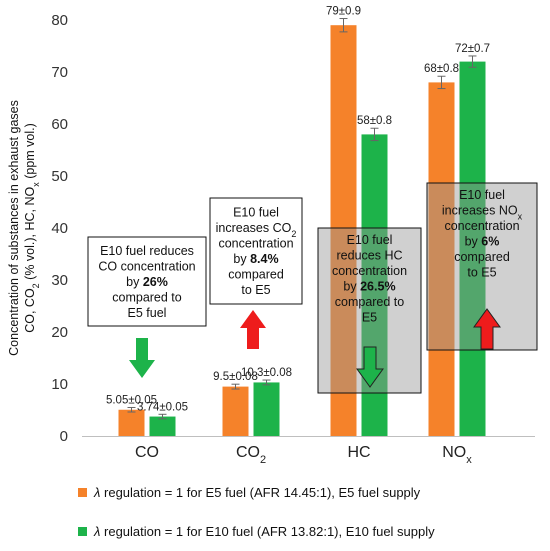  Describe the element at coordinates (147, 313) in the screenshot. I see `annotation-text: E5 fuel` at that location.